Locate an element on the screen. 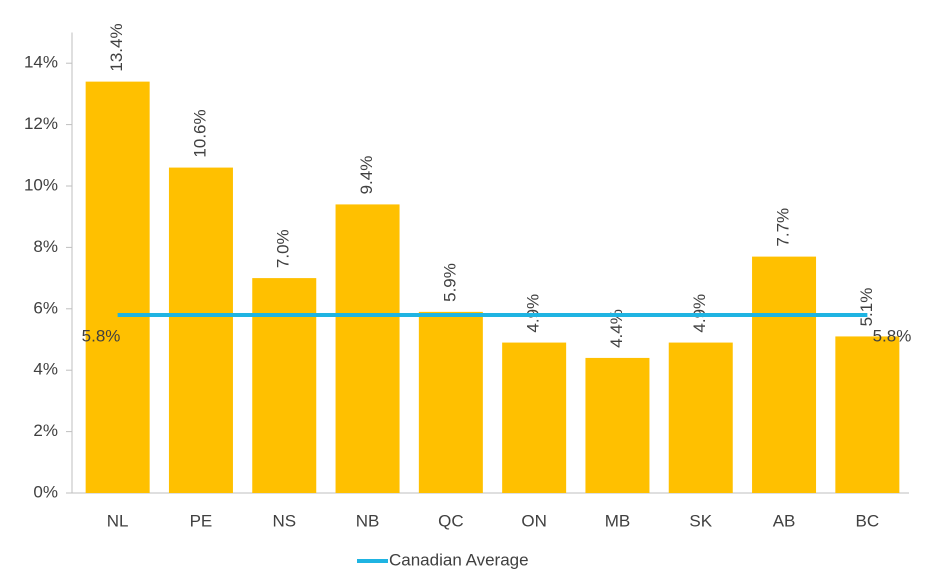 The height and width of the screenshot is (575, 928). x-tick-label: AB is located at coordinates (784, 520).